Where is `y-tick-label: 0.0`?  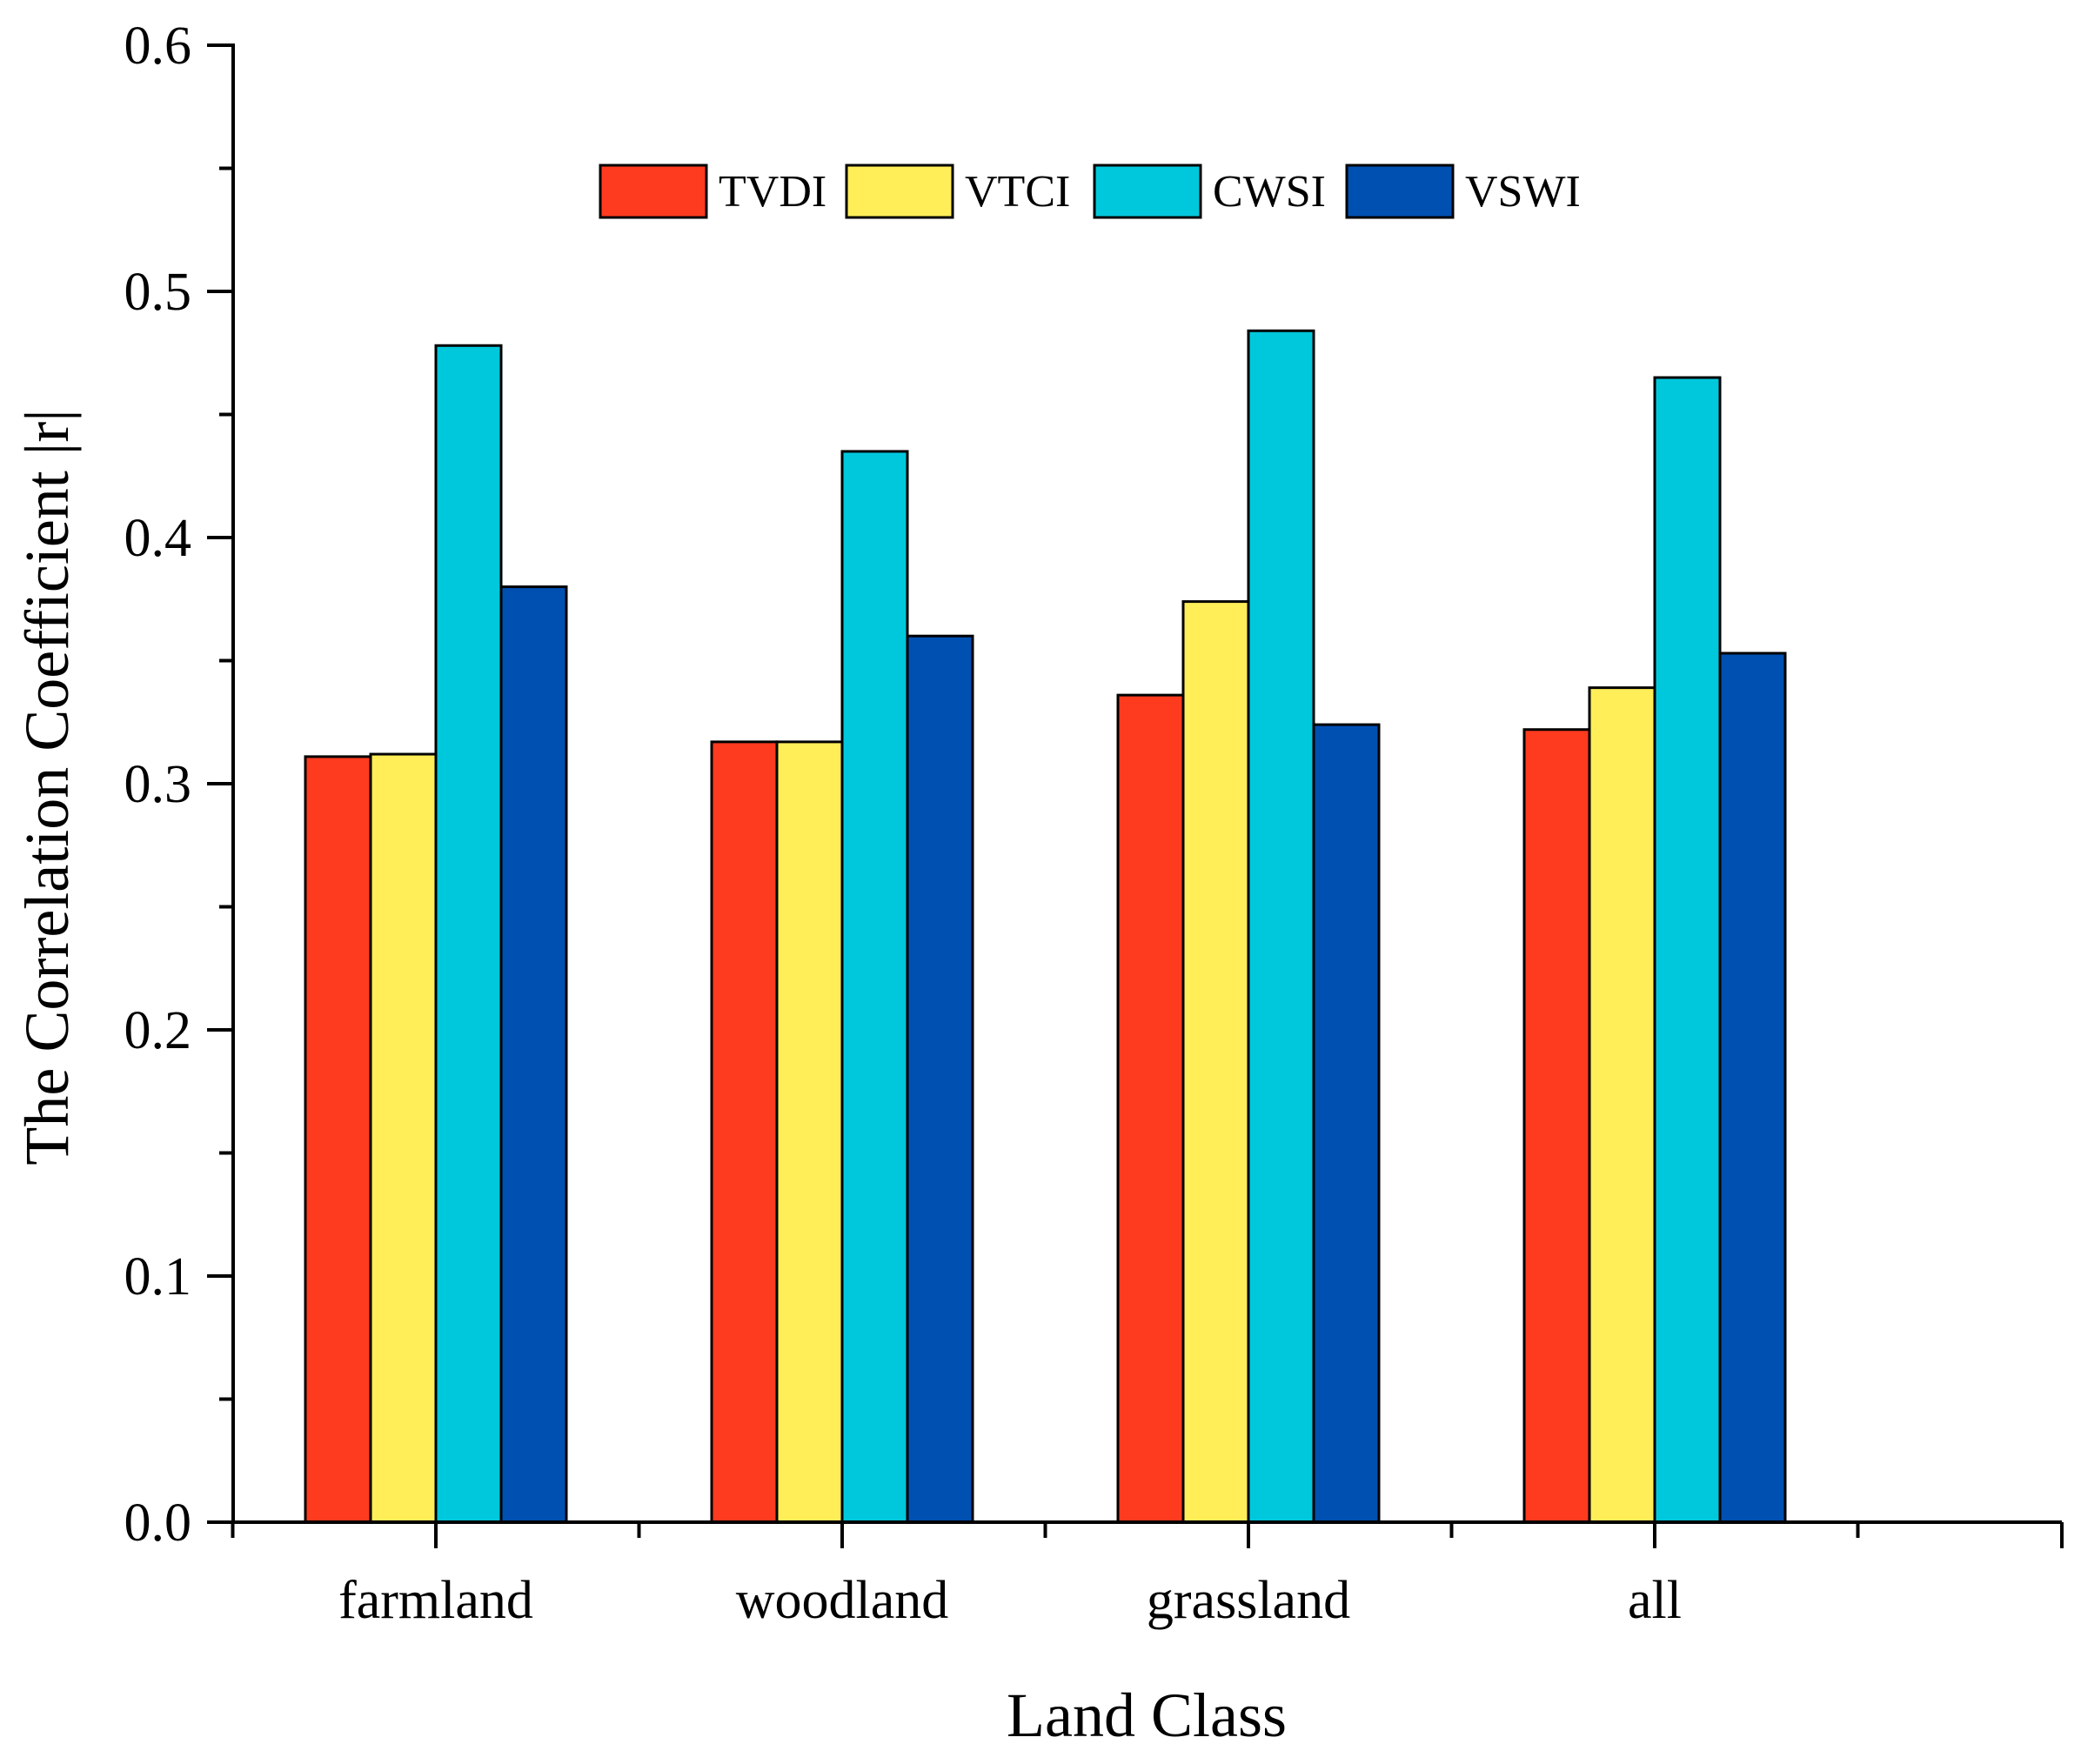 y-tick-label: 0.0 is located at coordinates (158, 1523).